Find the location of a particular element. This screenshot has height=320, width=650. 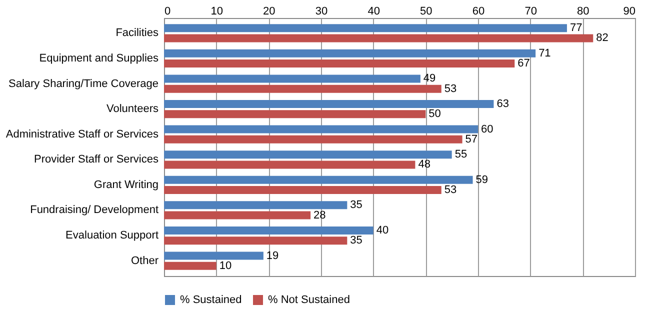

data-label: 71 is located at coordinates (544, 53).